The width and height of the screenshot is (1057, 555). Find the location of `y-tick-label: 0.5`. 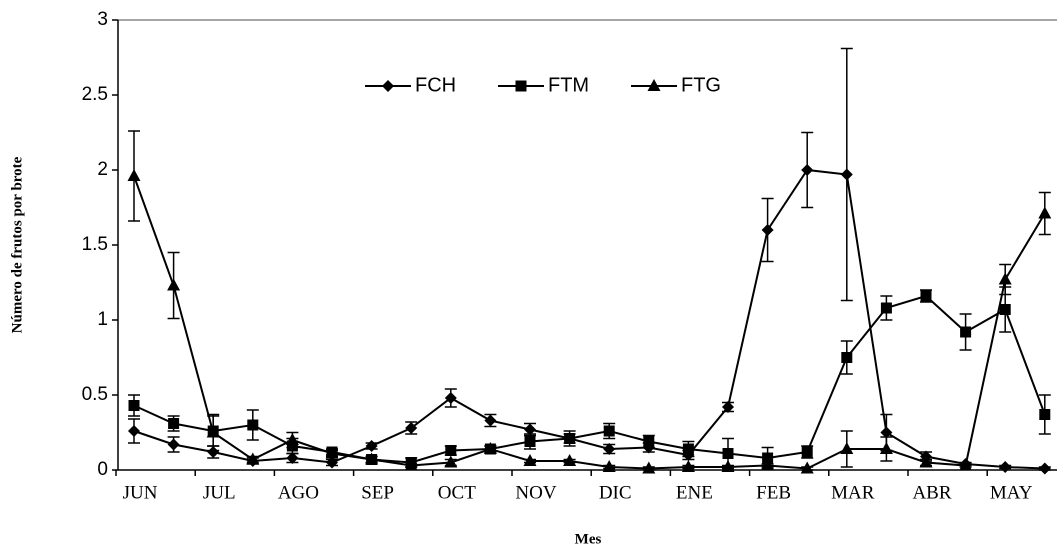

y-tick-label: 0.5 is located at coordinates (95, 394).